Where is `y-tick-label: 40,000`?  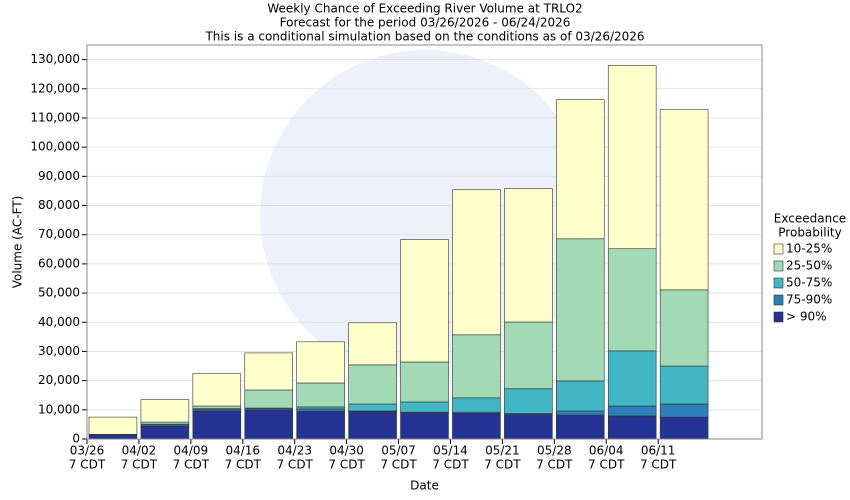
y-tick-label: 40,000 is located at coordinates (59, 322).